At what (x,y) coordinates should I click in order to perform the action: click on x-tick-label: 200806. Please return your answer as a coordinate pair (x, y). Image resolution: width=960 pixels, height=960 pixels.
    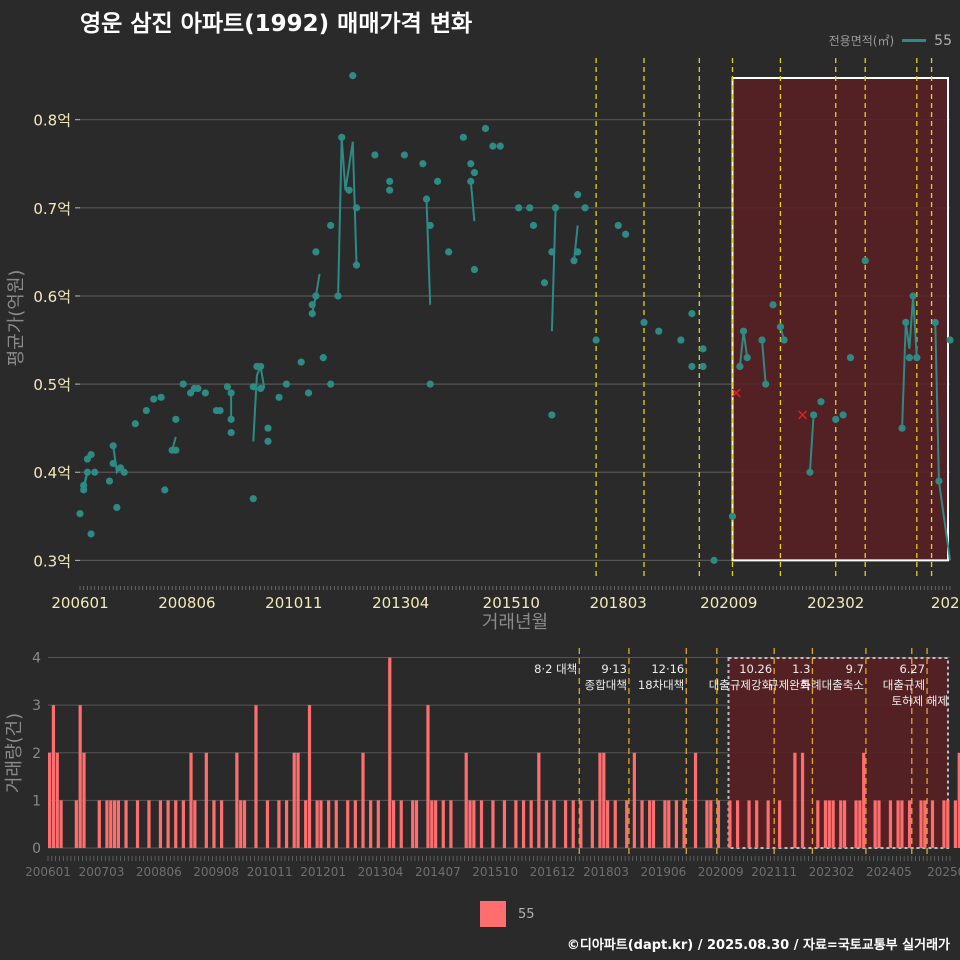
    Looking at the image, I should click on (186, 603).